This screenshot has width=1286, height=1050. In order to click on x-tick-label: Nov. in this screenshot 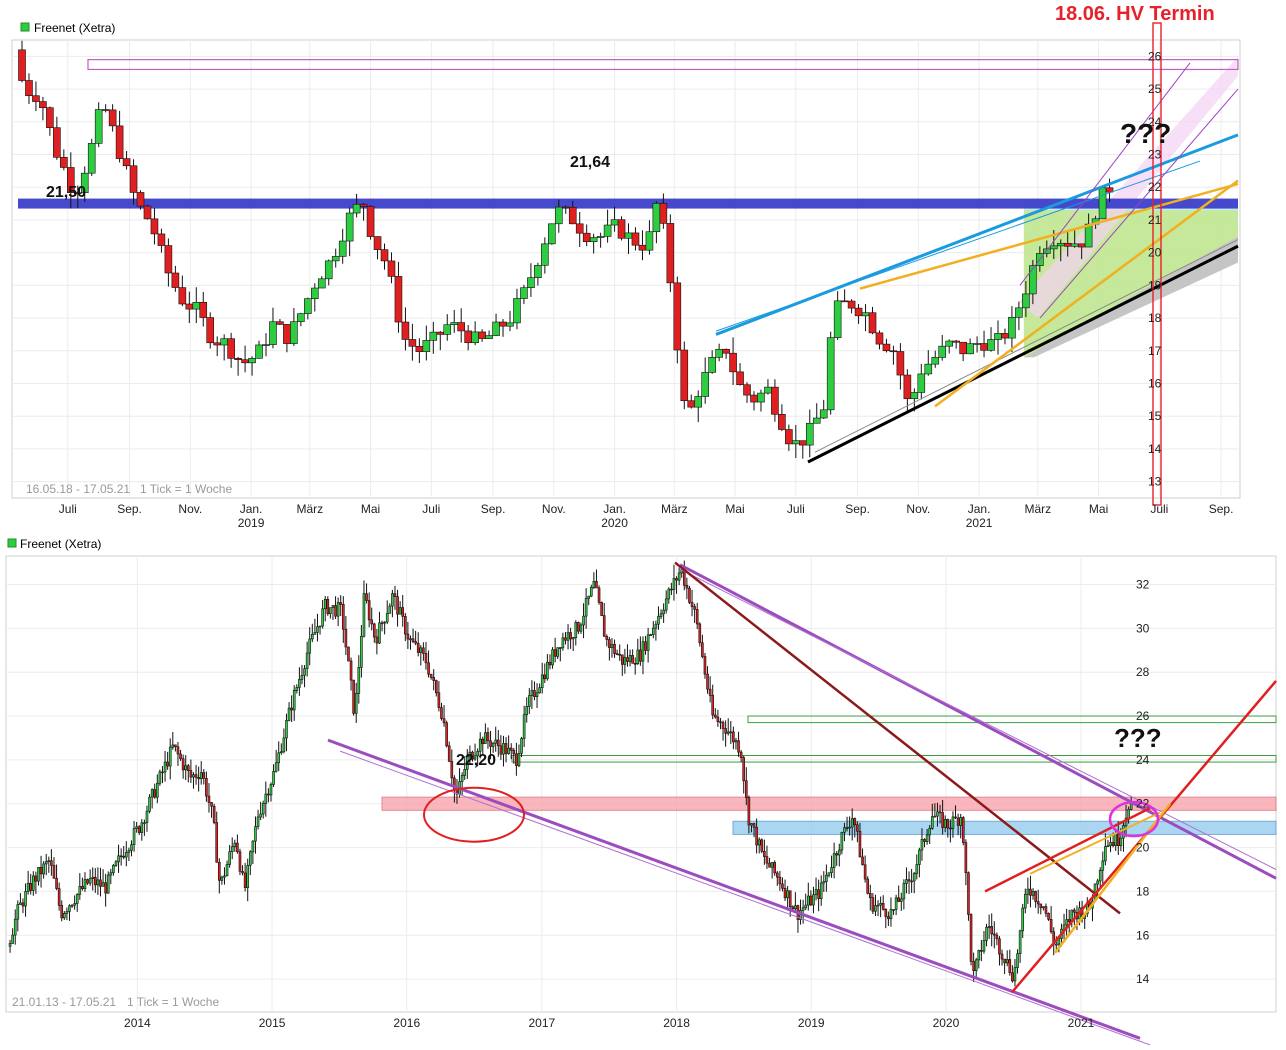, I will do `click(554, 509)`.